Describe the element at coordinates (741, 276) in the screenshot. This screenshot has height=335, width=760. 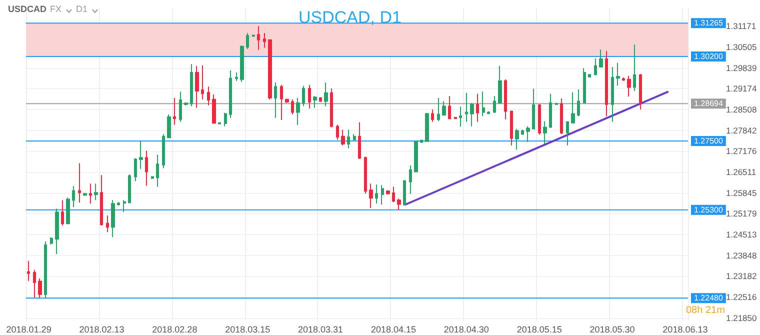
I see `y-tick-label: 1.23182` at that location.